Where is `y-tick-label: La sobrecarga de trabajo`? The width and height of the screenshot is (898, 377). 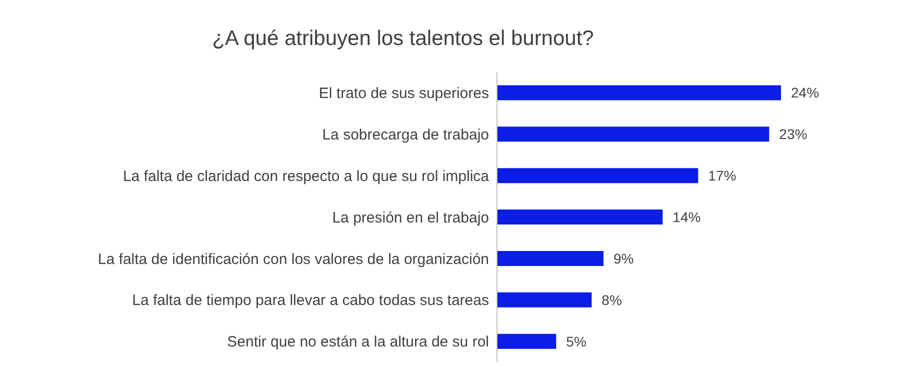 y-tick-label: La sobrecarga de trabajo is located at coordinates (405, 135).